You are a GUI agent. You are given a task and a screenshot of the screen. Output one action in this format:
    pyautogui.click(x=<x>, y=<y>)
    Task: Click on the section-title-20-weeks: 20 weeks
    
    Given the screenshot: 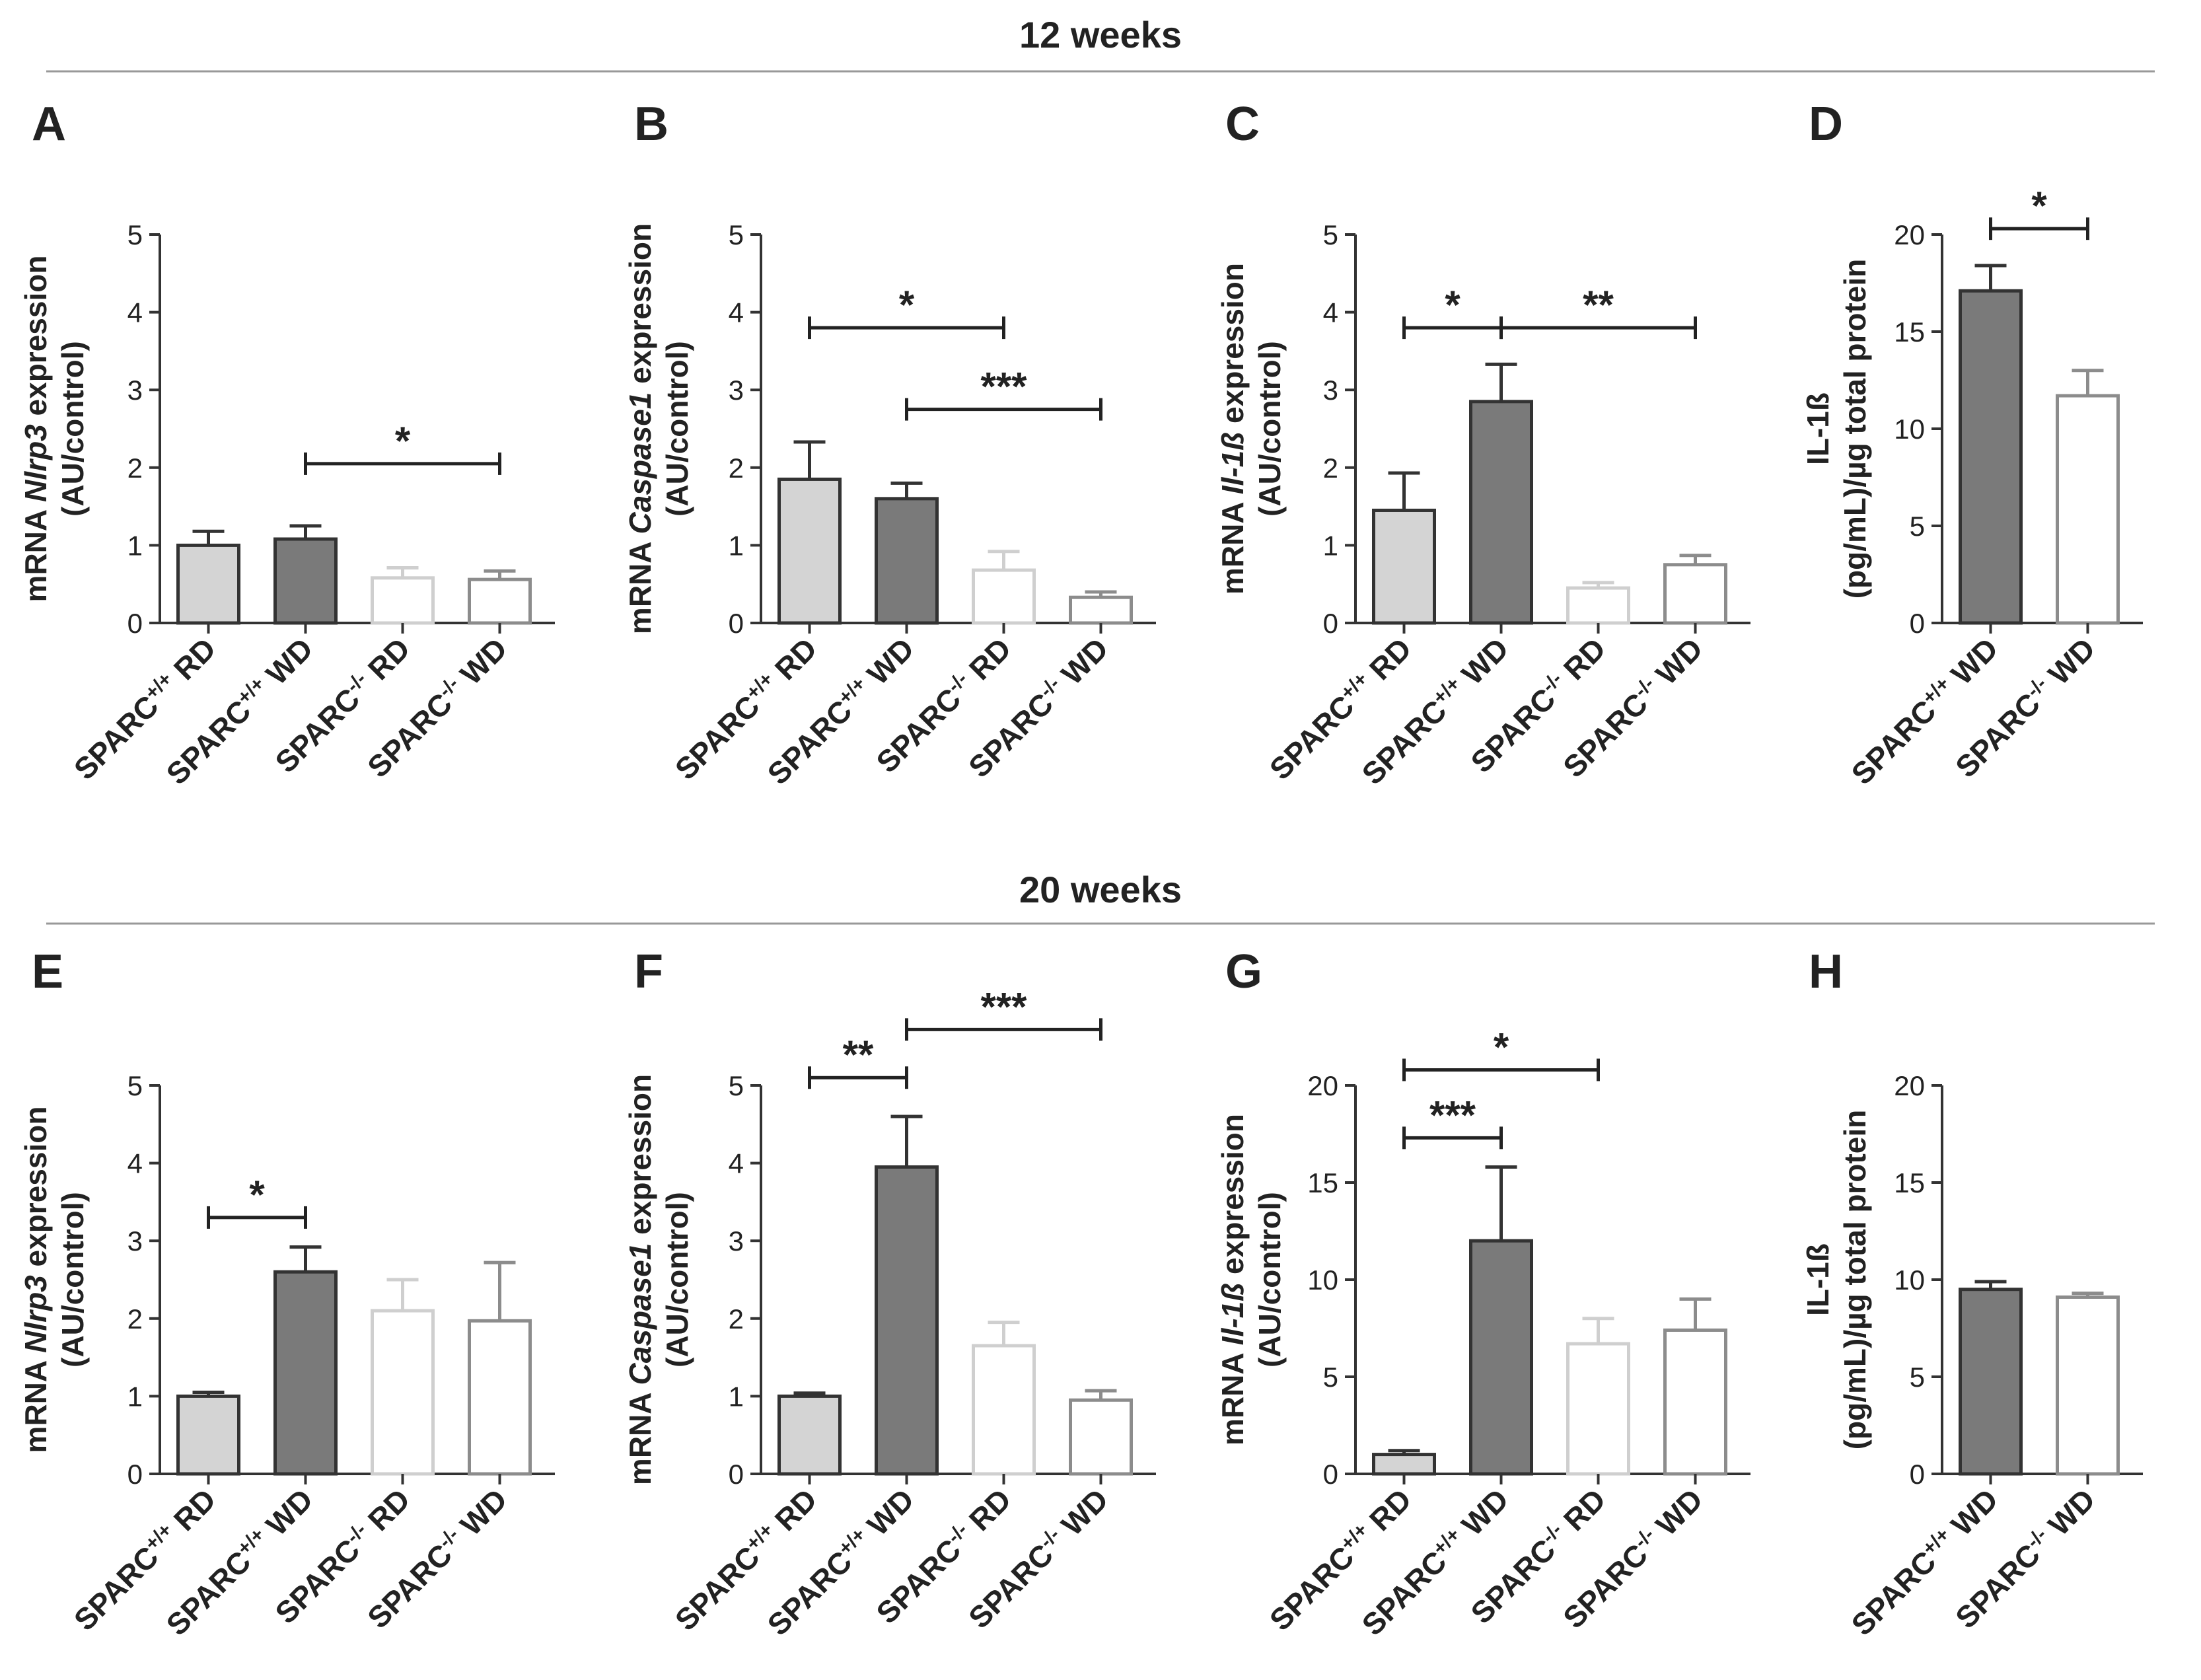 What is the action you would take?
    pyautogui.click(x=1100, y=889)
    